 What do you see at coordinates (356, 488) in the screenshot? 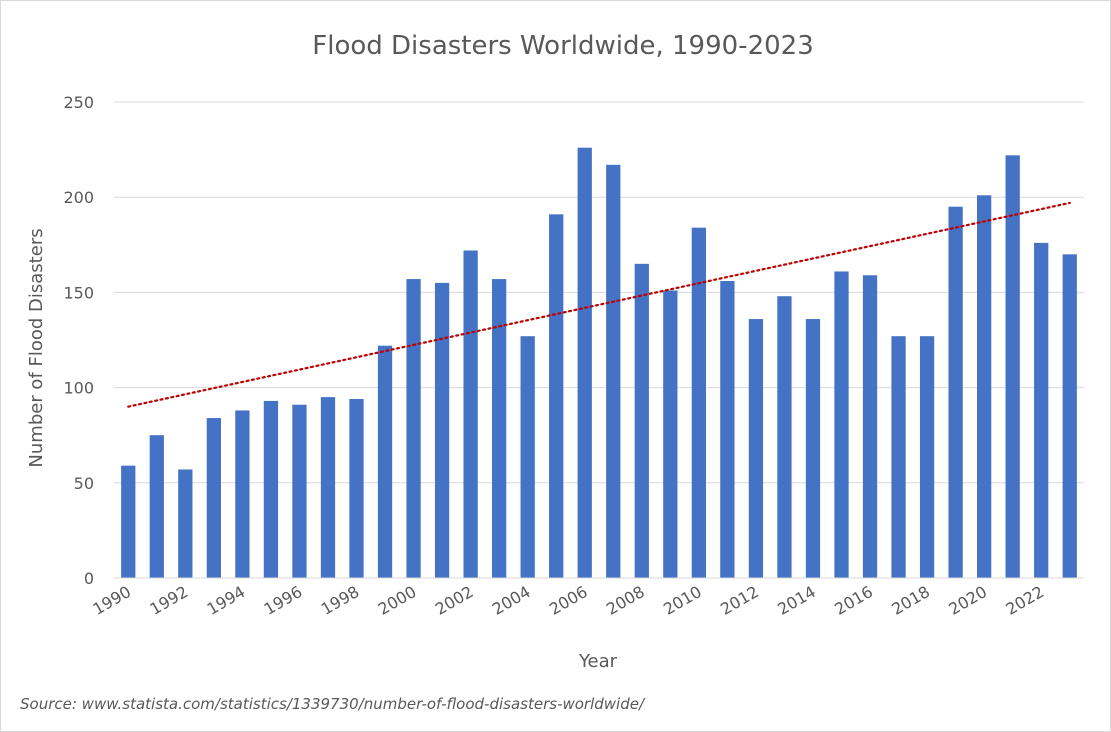
I see `bar-1998` at bounding box center [356, 488].